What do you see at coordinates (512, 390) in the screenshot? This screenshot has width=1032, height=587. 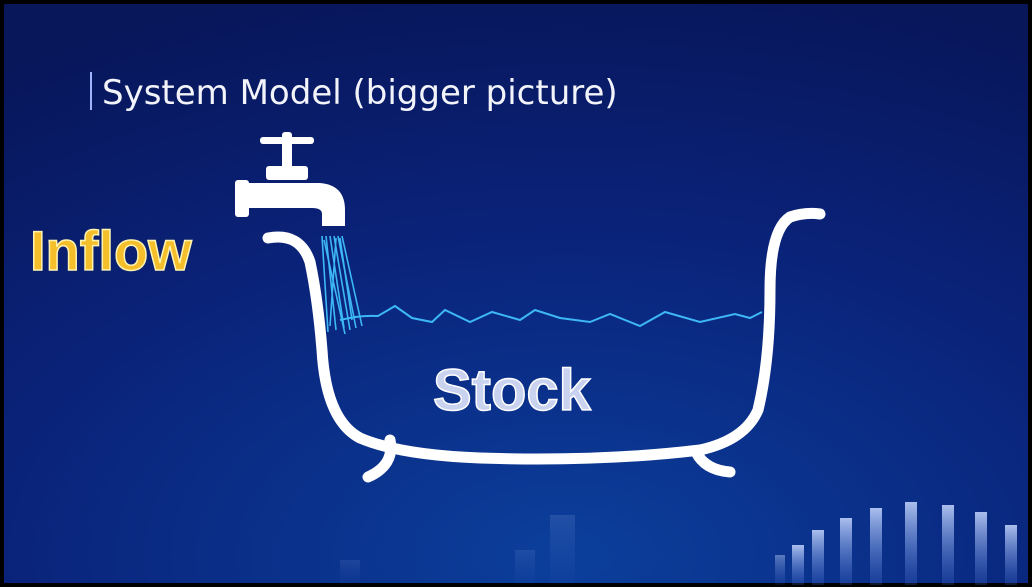 I see `stock-label: Stock` at bounding box center [512, 390].